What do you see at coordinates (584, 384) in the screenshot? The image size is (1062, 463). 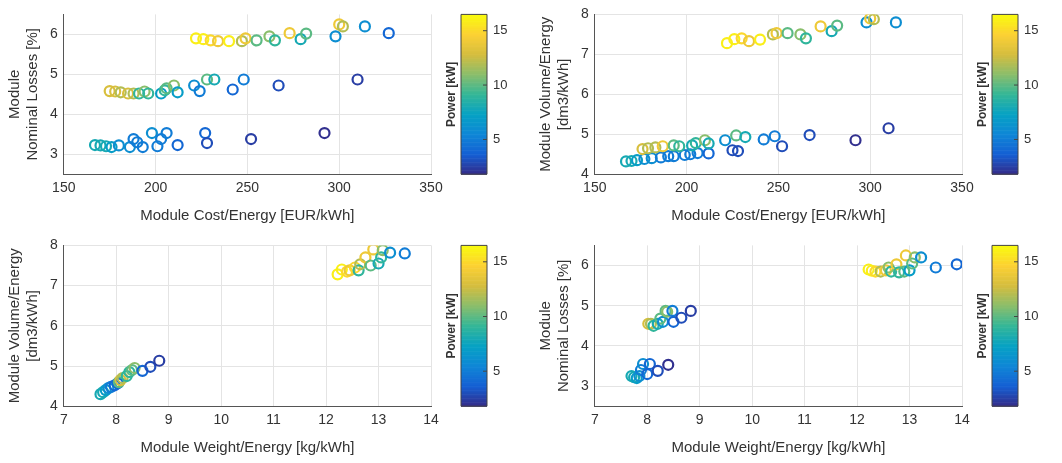 I see `y-tick-label: 3` at bounding box center [584, 384].